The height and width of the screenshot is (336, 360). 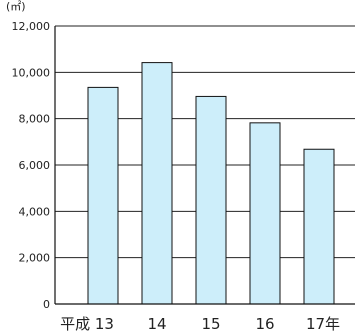 I want to click on y-tick-label: 10,000, so click(x=31, y=72).